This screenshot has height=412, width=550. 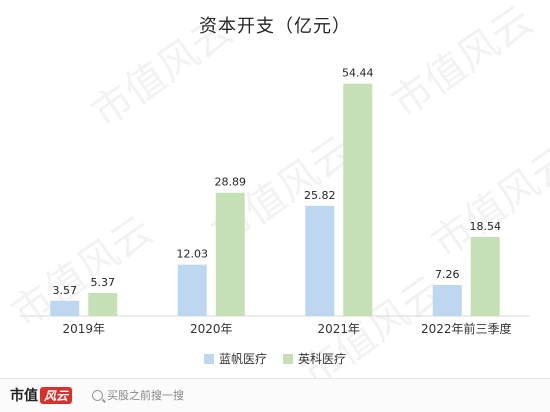 I want to click on legend-item-lanfan: 蓝帆医疗, so click(x=235, y=358).